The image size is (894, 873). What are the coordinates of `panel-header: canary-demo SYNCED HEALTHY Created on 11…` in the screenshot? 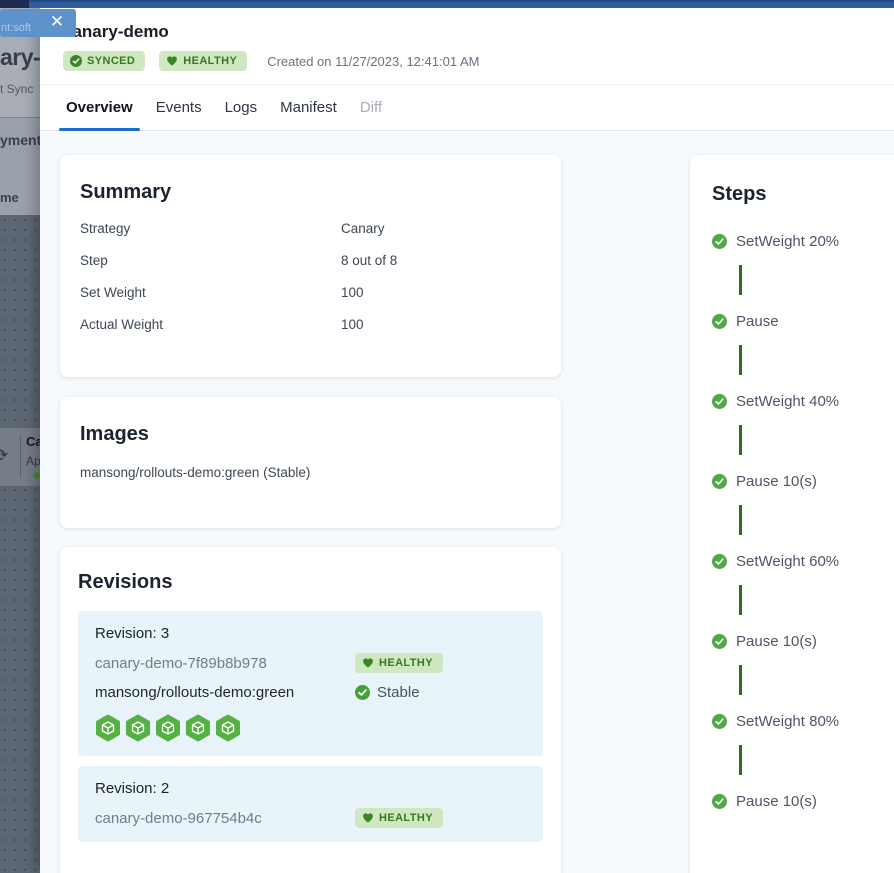 It's located at (467, 46).